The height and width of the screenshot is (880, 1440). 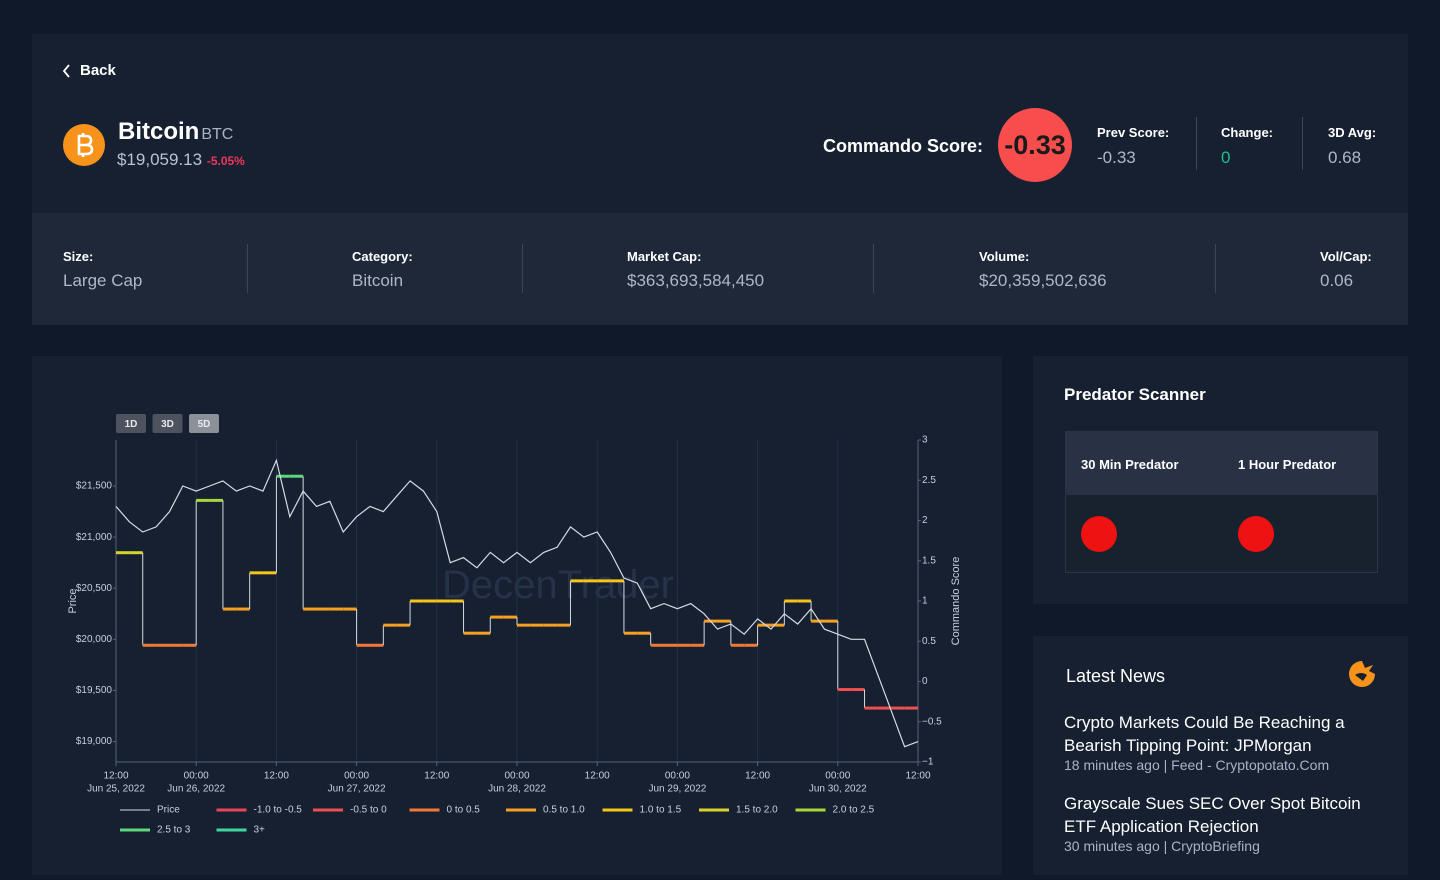 What do you see at coordinates (357, 788) in the screenshot?
I see `x-tick-label: Jun 27, 2022` at bounding box center [357, 788].